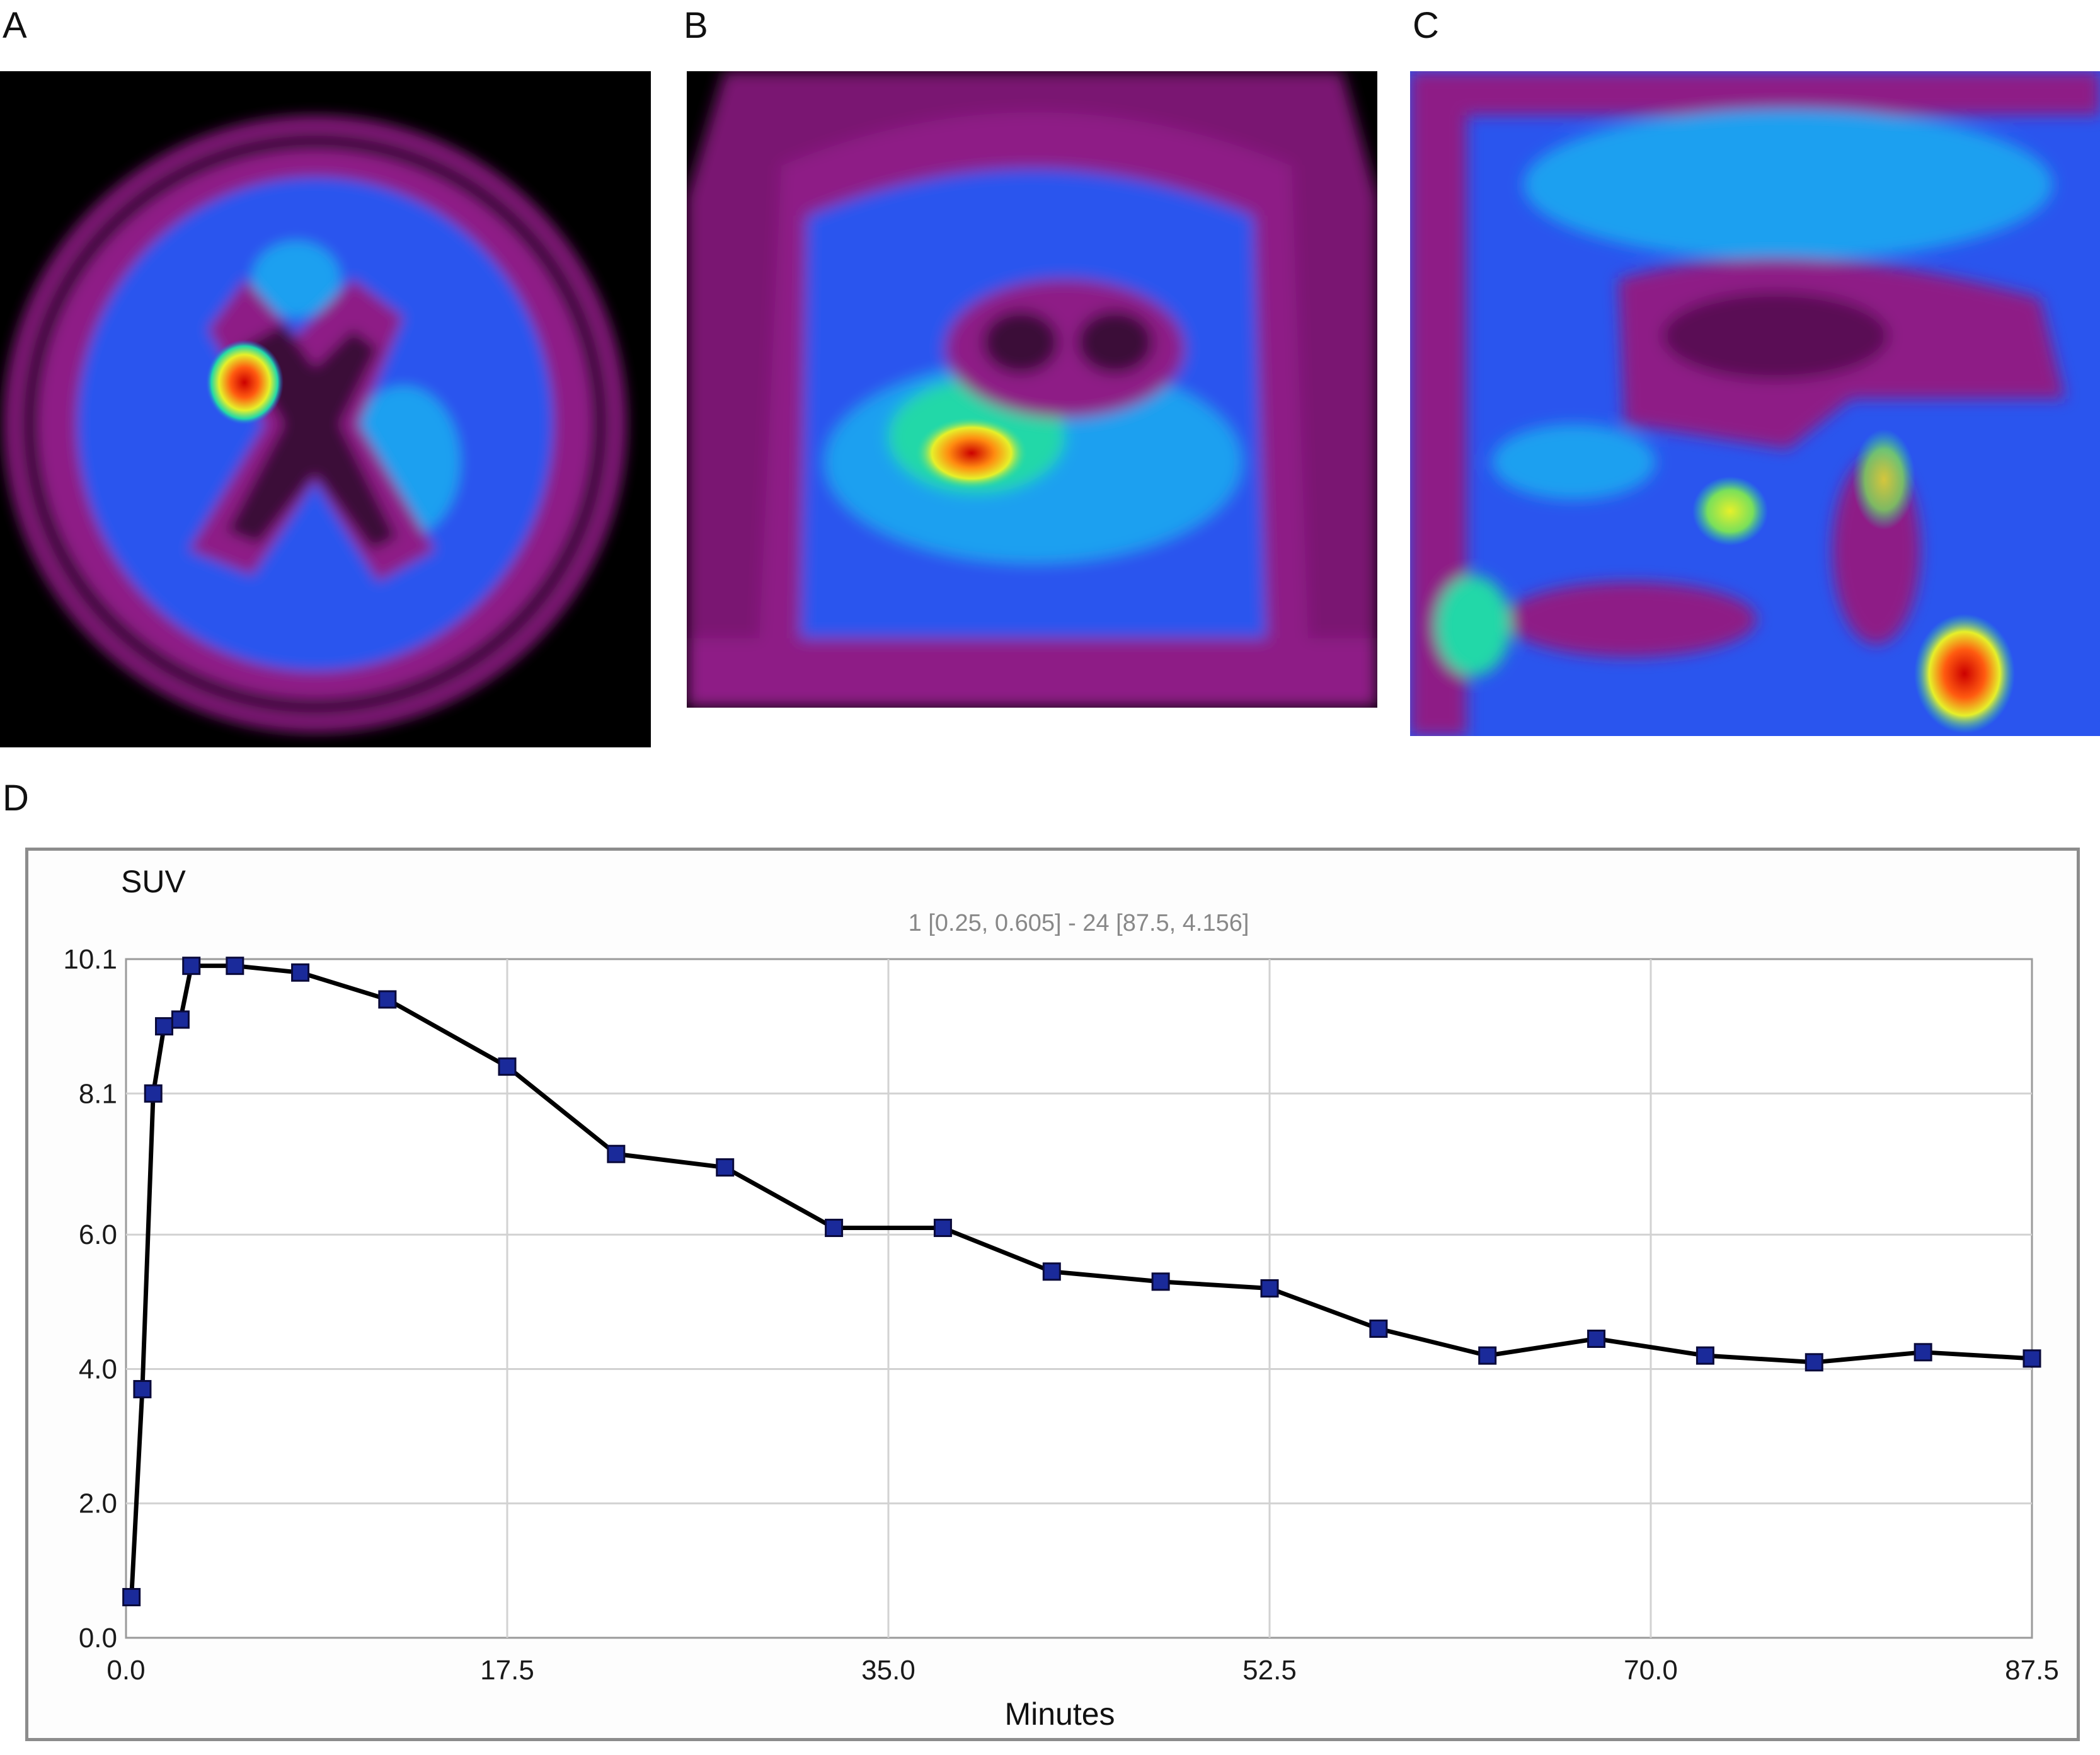  Describe the element at coordinates (153, 881) in the screenshot. I see `y-axis-title: SUV` at that location.